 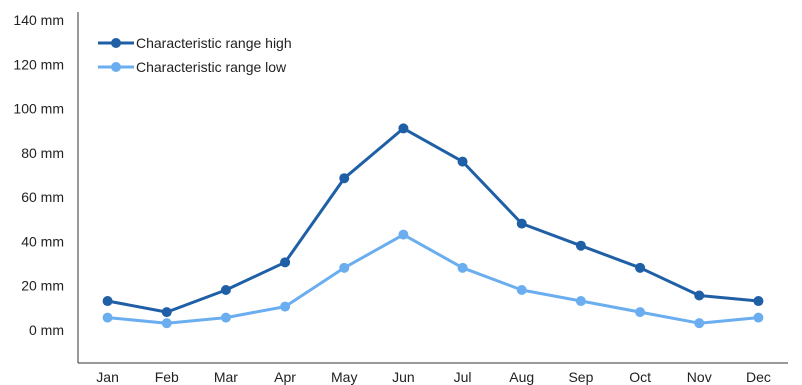 What do you see at coordinates (42, 153) in the screenshot?
I see `y-tick-label: 80 mm` at bounding box center [42, 153].